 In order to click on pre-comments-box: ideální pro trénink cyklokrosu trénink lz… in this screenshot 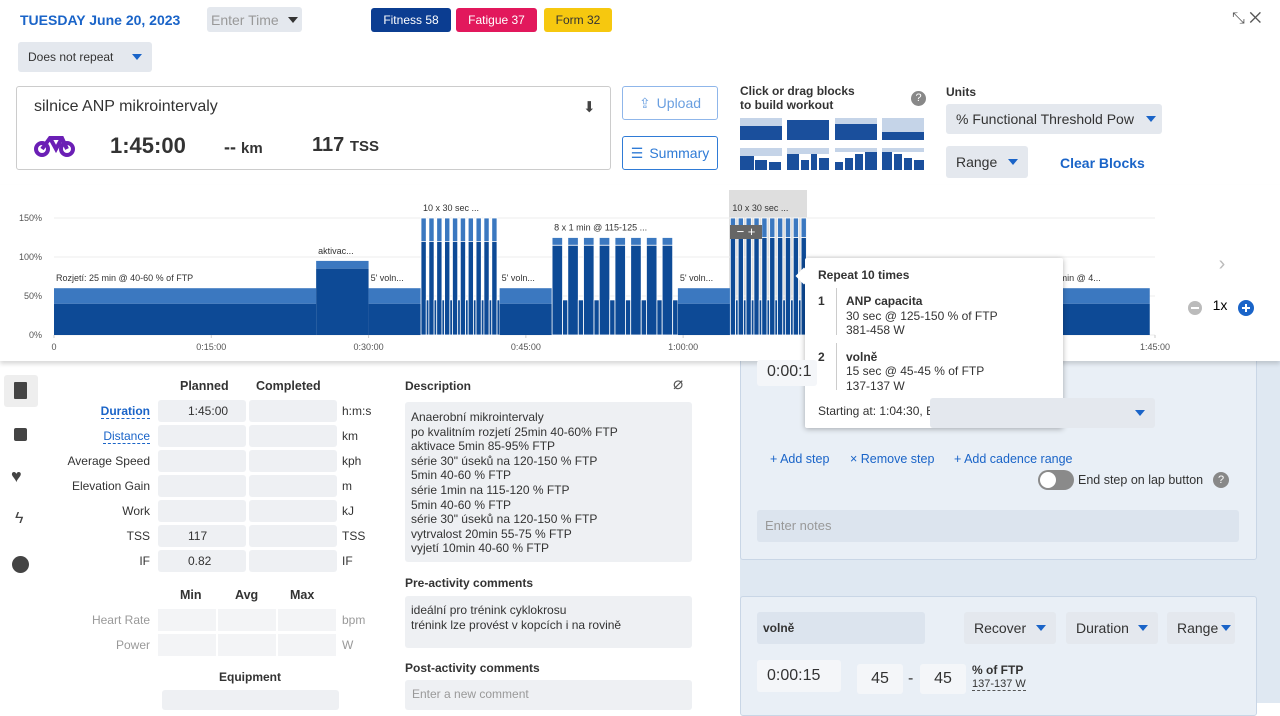, I will do `click(548, 622)`.